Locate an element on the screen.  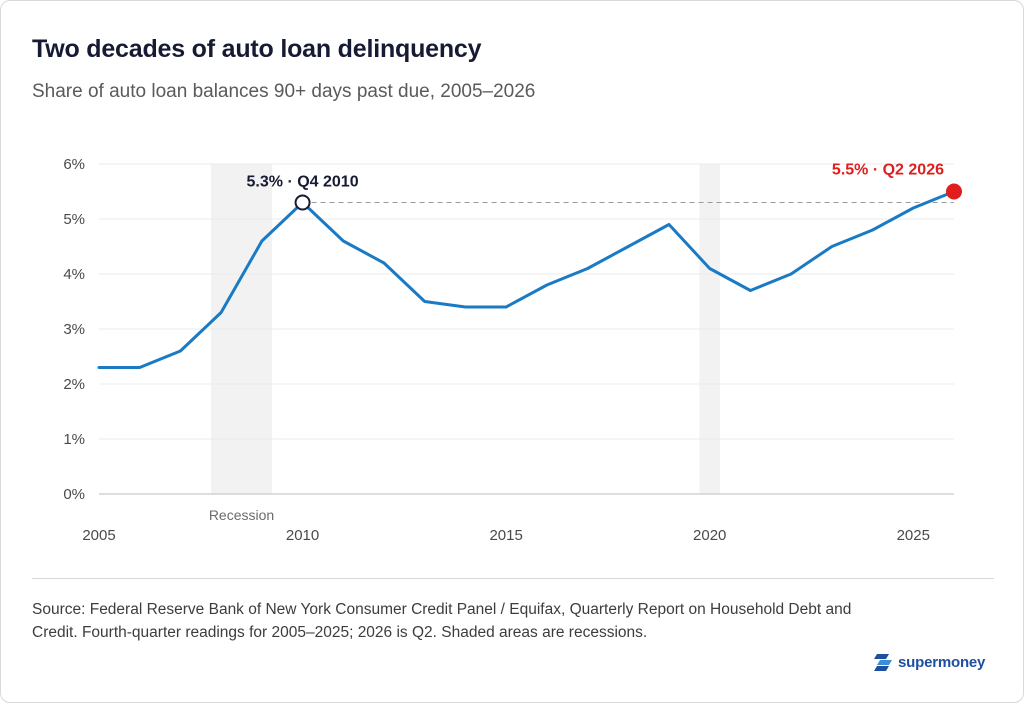
latest-annotation: 5.5% · Q2 2026 is located at coordinates (888, 170).